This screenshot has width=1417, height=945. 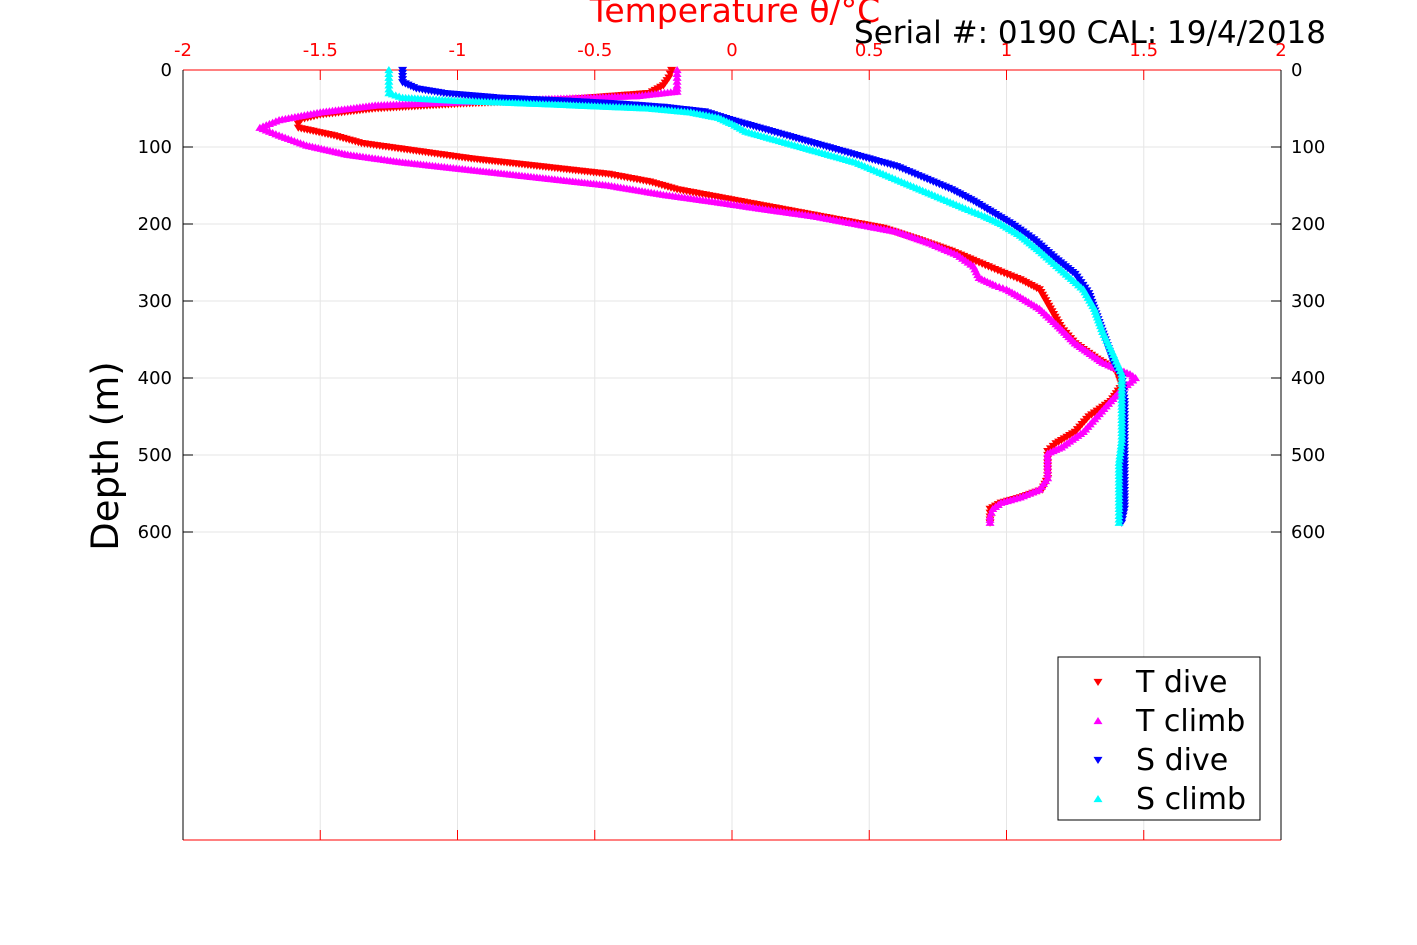 What do you see at coordinates (734, 15) in the screenshot?
I see `chart-title: Temperature θ/°C` at bounding box center [734, 15].